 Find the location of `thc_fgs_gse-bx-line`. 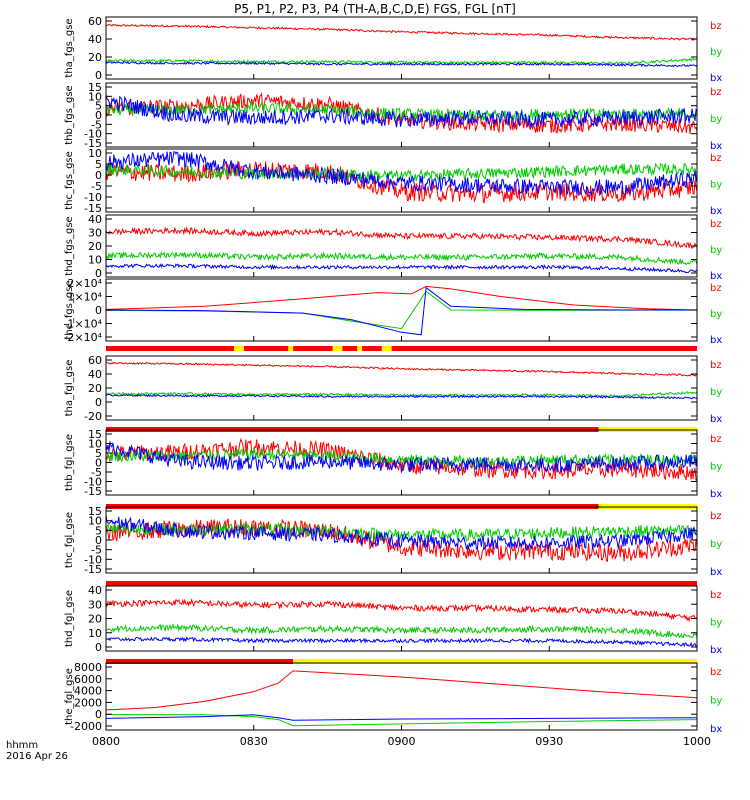

thc_fgs_gse-bx-line is located at coordinates (401, 173).